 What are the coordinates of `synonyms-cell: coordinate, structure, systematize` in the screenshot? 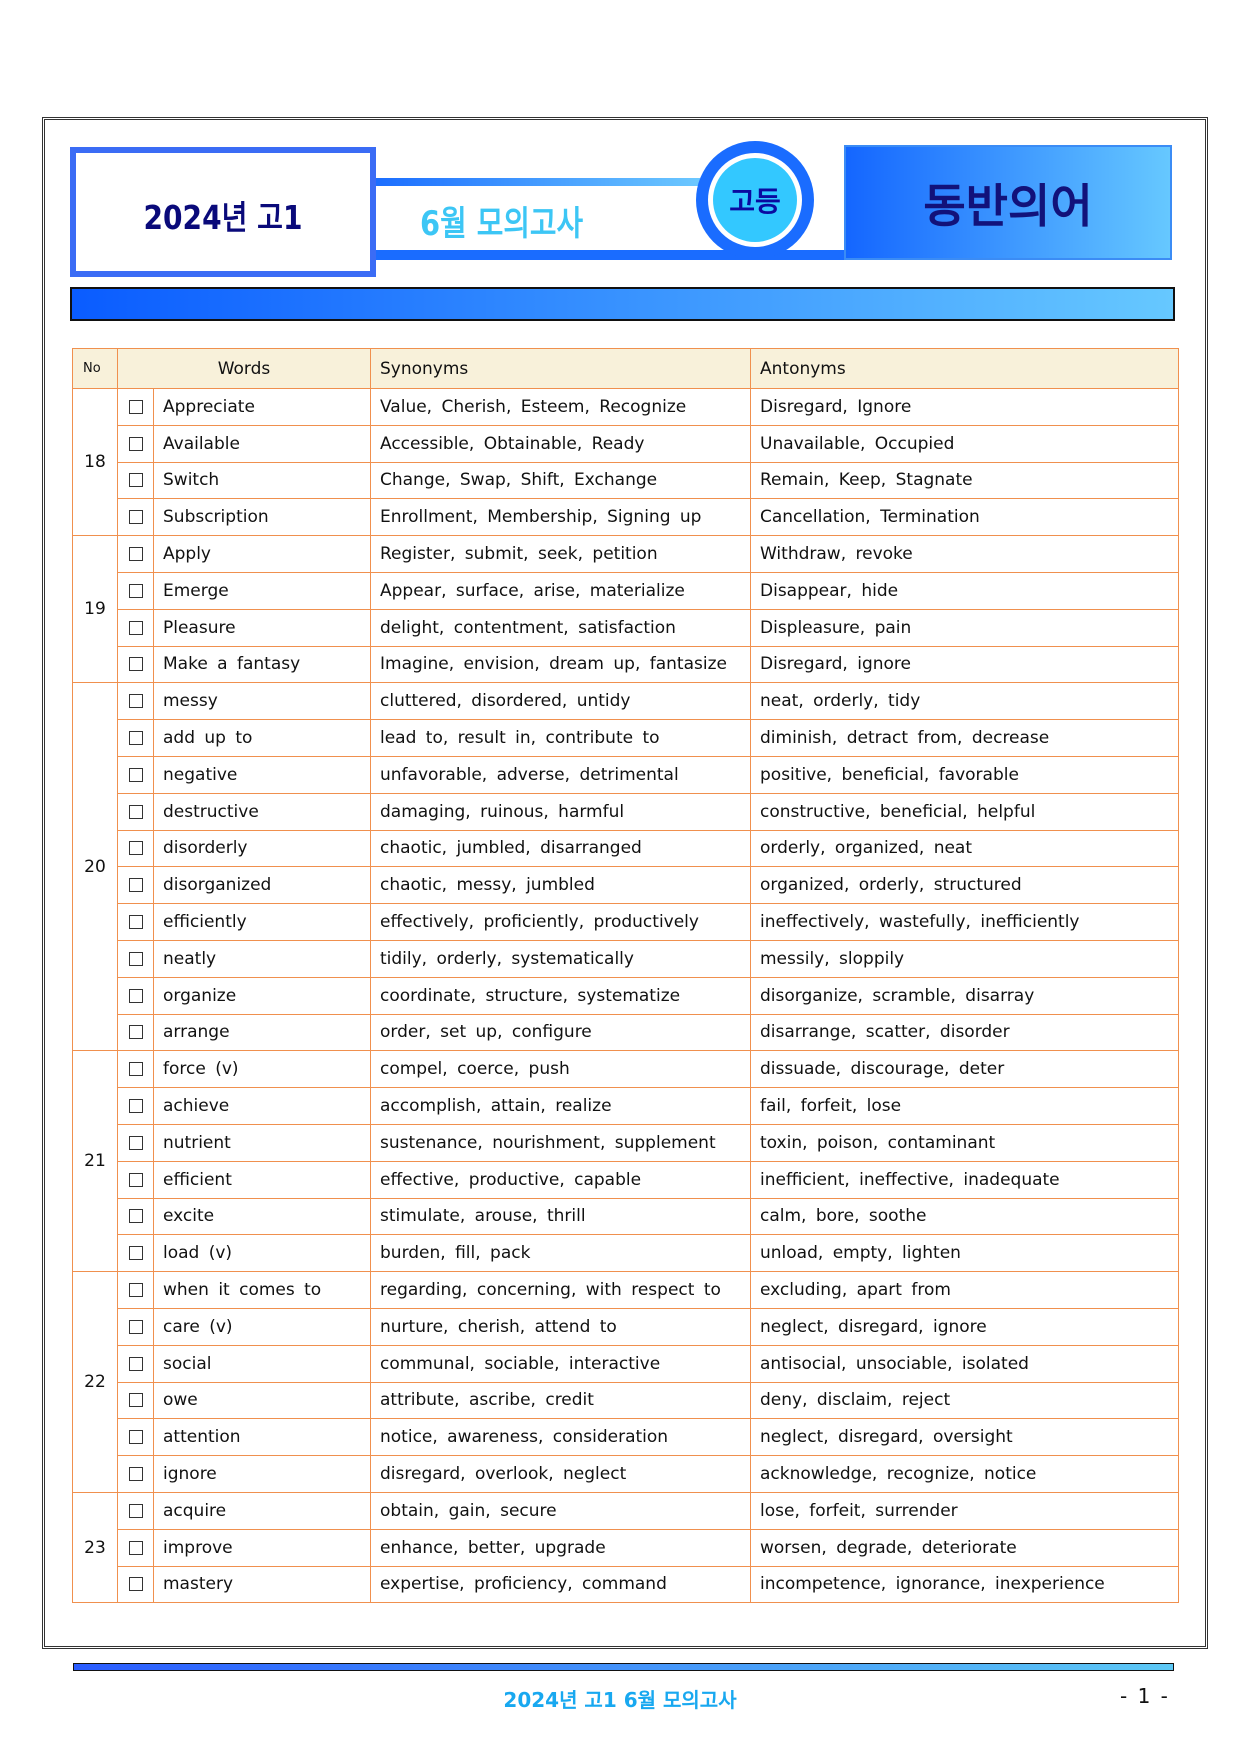 It's located at (560, 995).